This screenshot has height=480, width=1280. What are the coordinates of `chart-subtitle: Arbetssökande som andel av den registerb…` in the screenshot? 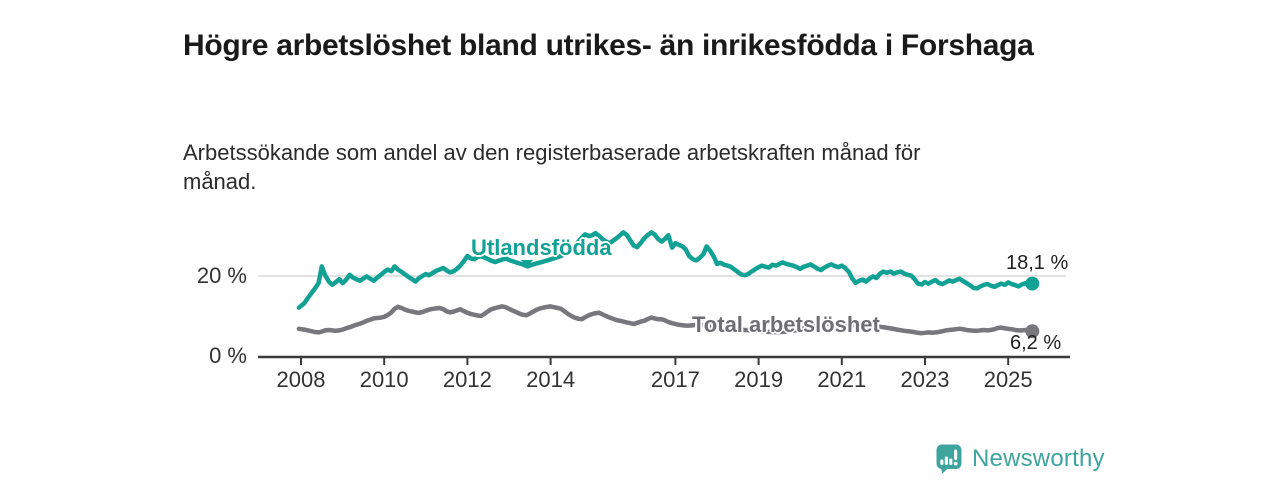 It's located at (552, 167).